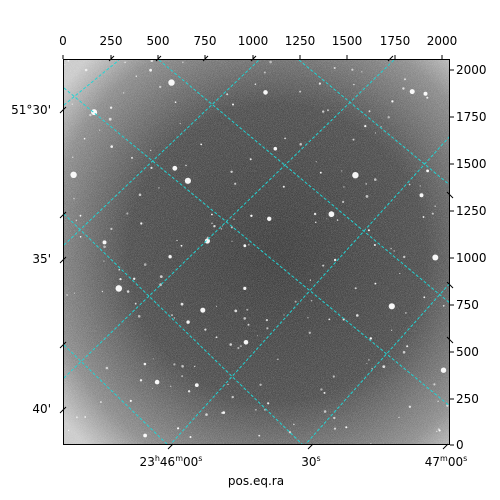 This screenshot has width=500, height=500. What do you see at coordinates (347, 41) in the screenshot?
I see `pixel-x-label-1500: 1500` at bounding box center [347, 41].